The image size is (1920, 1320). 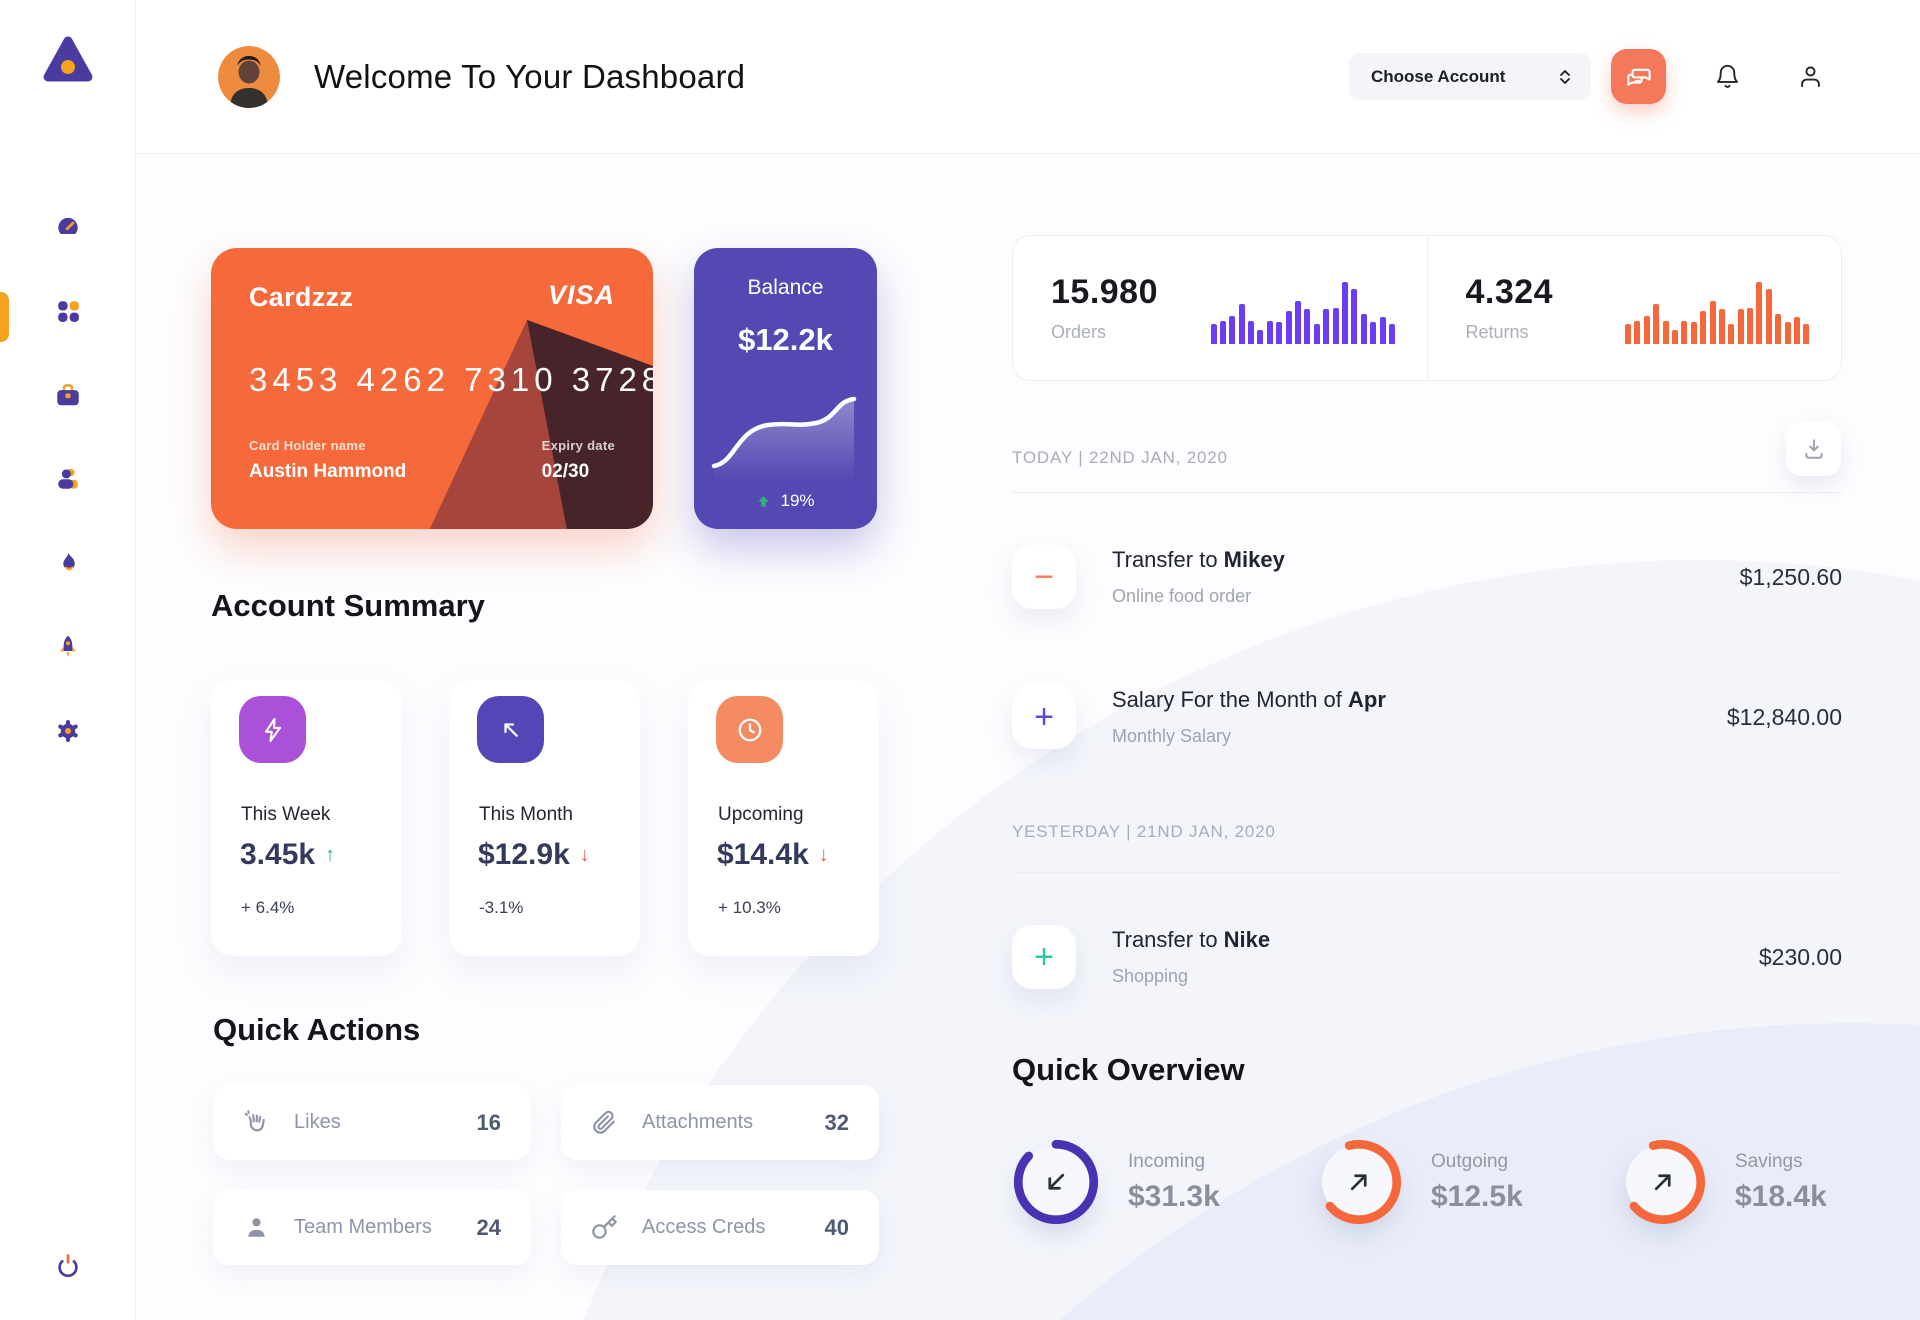 I want to click on trend-up-arrow: ↑, so click(x=330, y=854).